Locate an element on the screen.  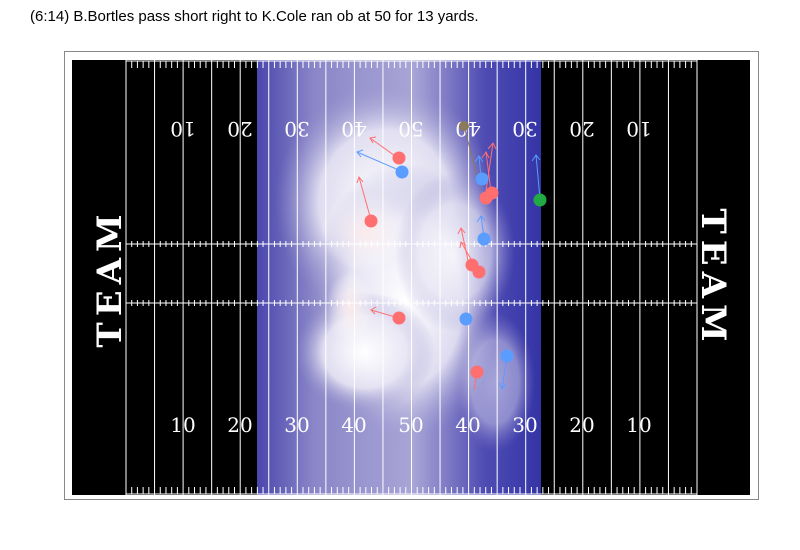
yard-numbers-top: 10 20 30 40 50 40 30 20 10 is located at coordinates (410, 129).